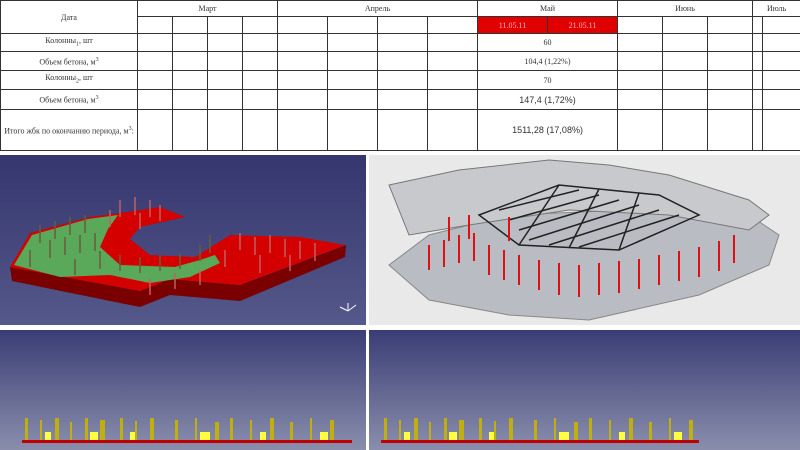  Describe the element at coordinates (69, 61) in the screenshot. I see `row-label-concrete-volume-1: Объем бетона, м3` at that location.